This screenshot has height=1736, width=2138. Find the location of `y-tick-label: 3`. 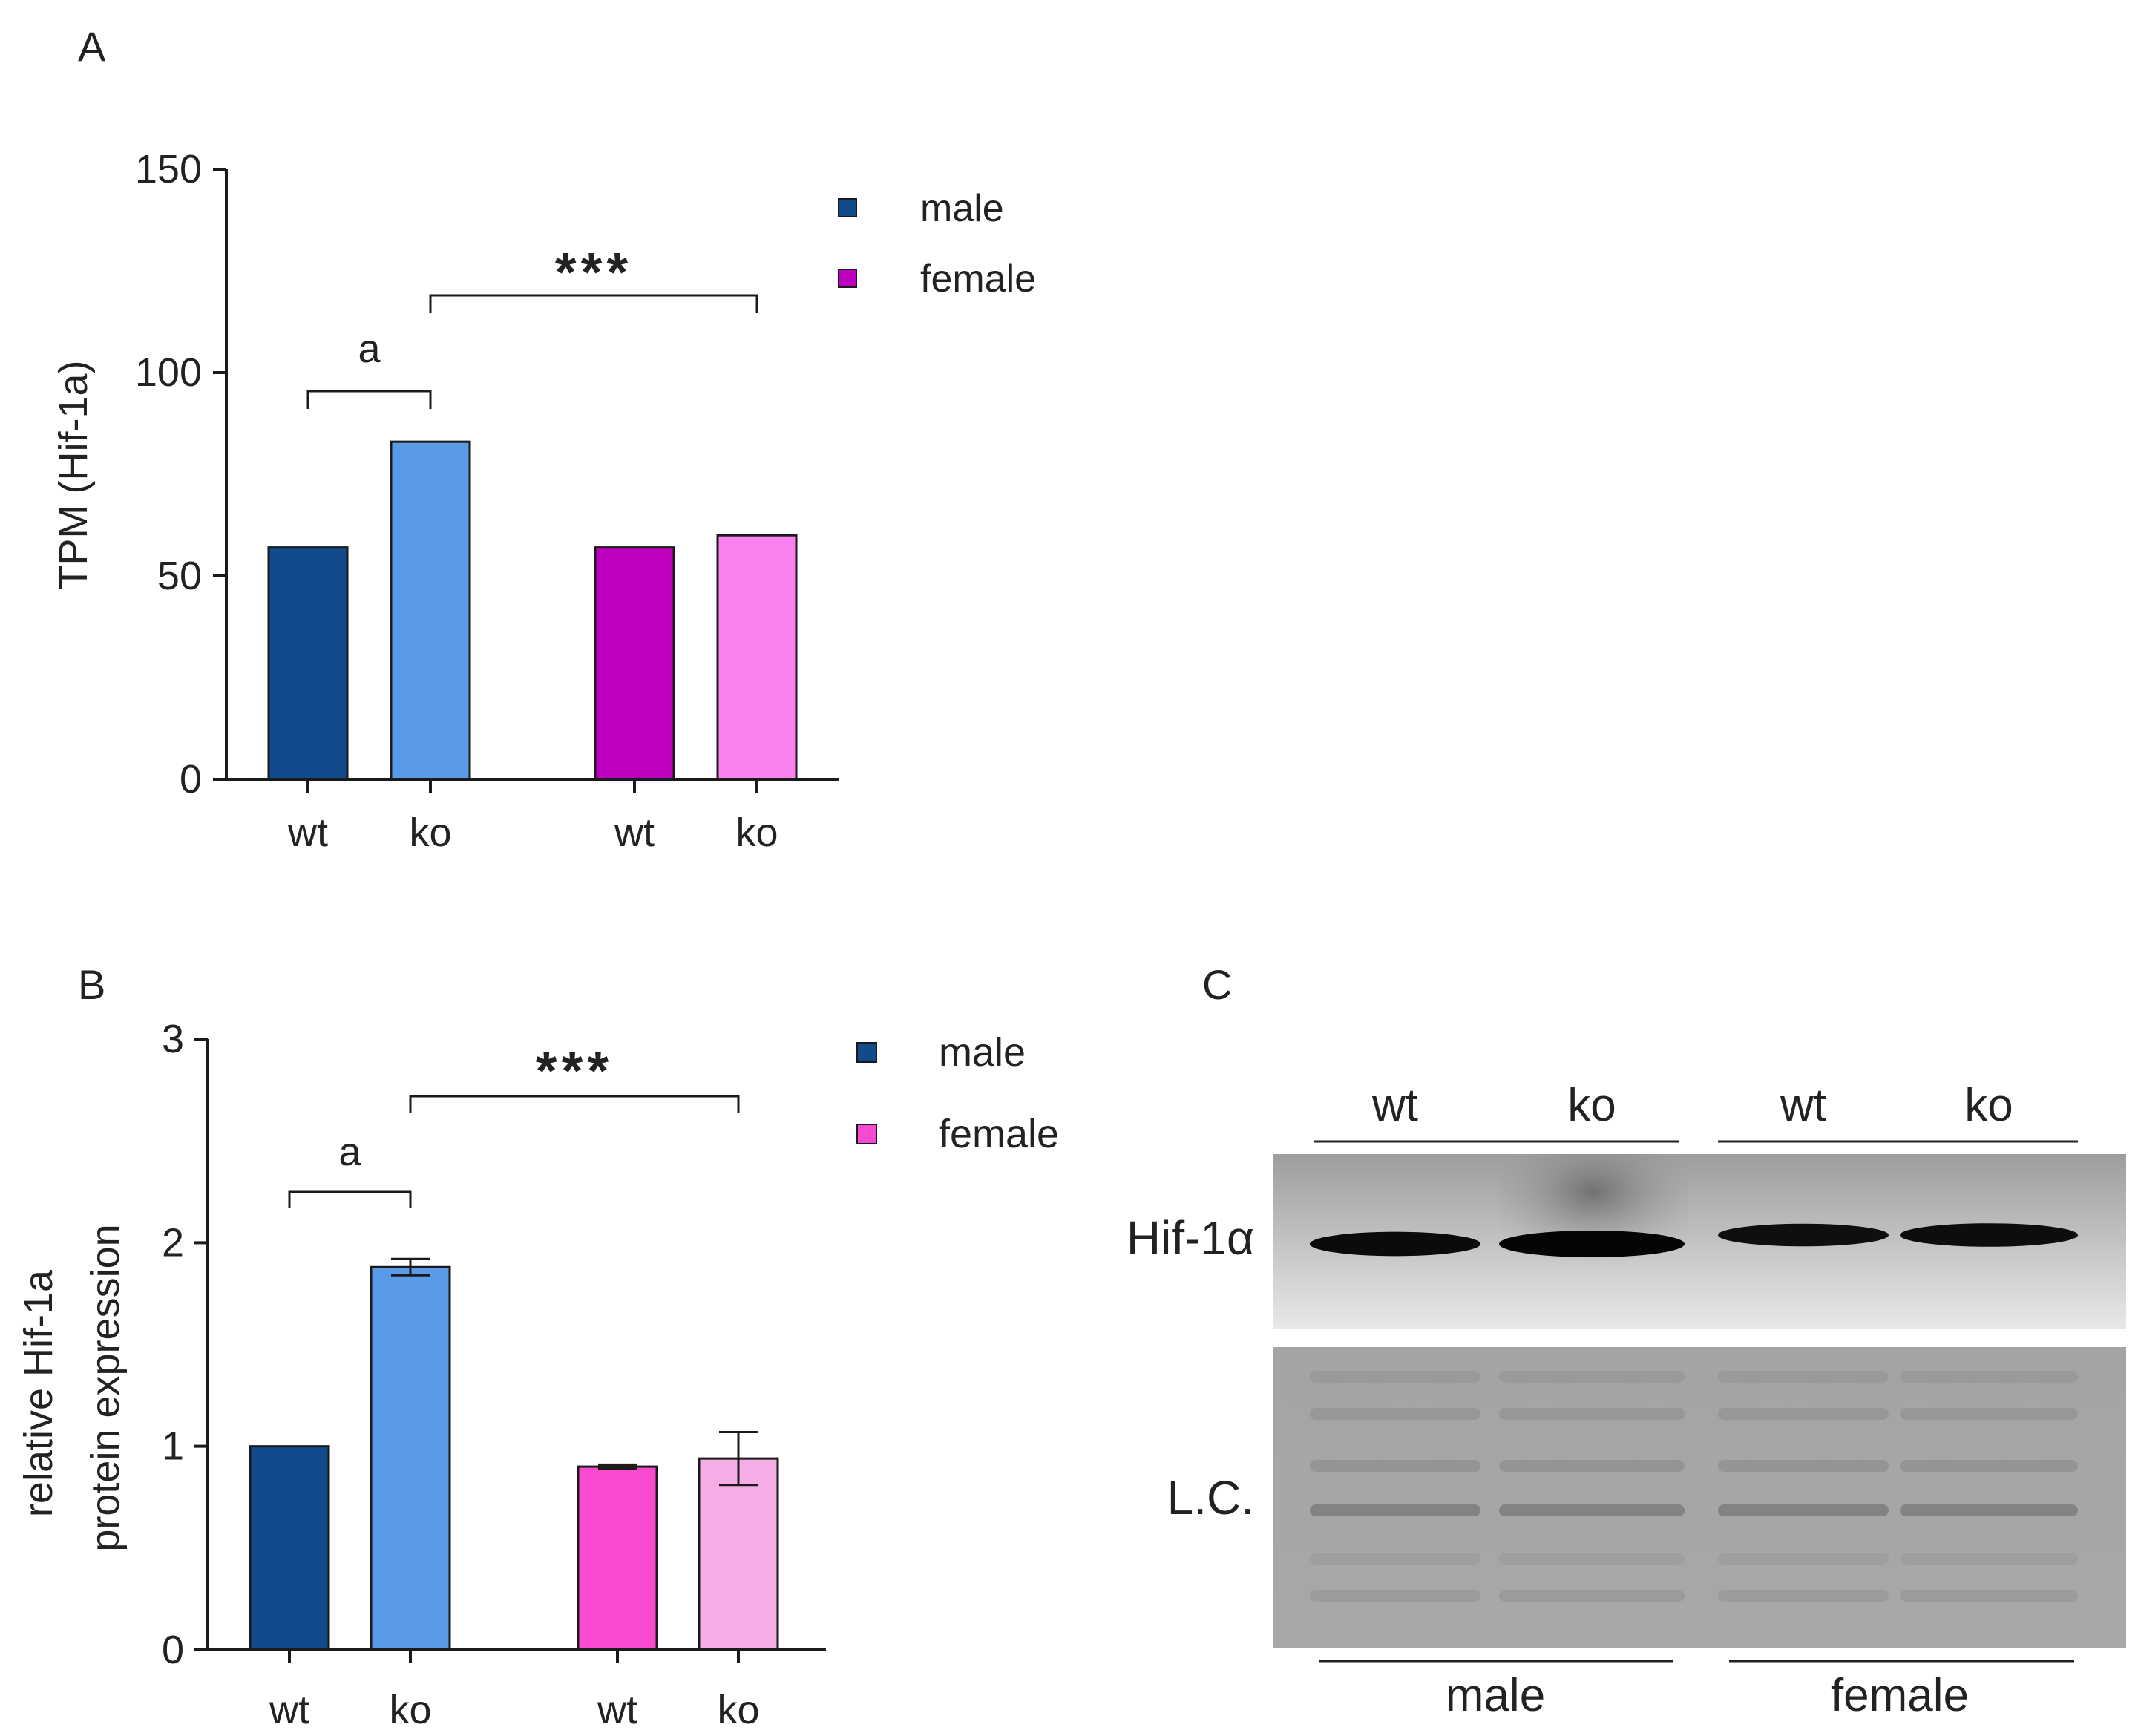

y-tick-label: 3 is located at coordinates (173, 1039).